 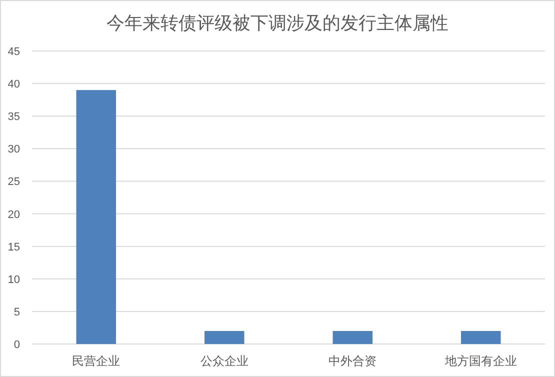 I want to click on y-tick-label: 20, so click(x=14, y=214).